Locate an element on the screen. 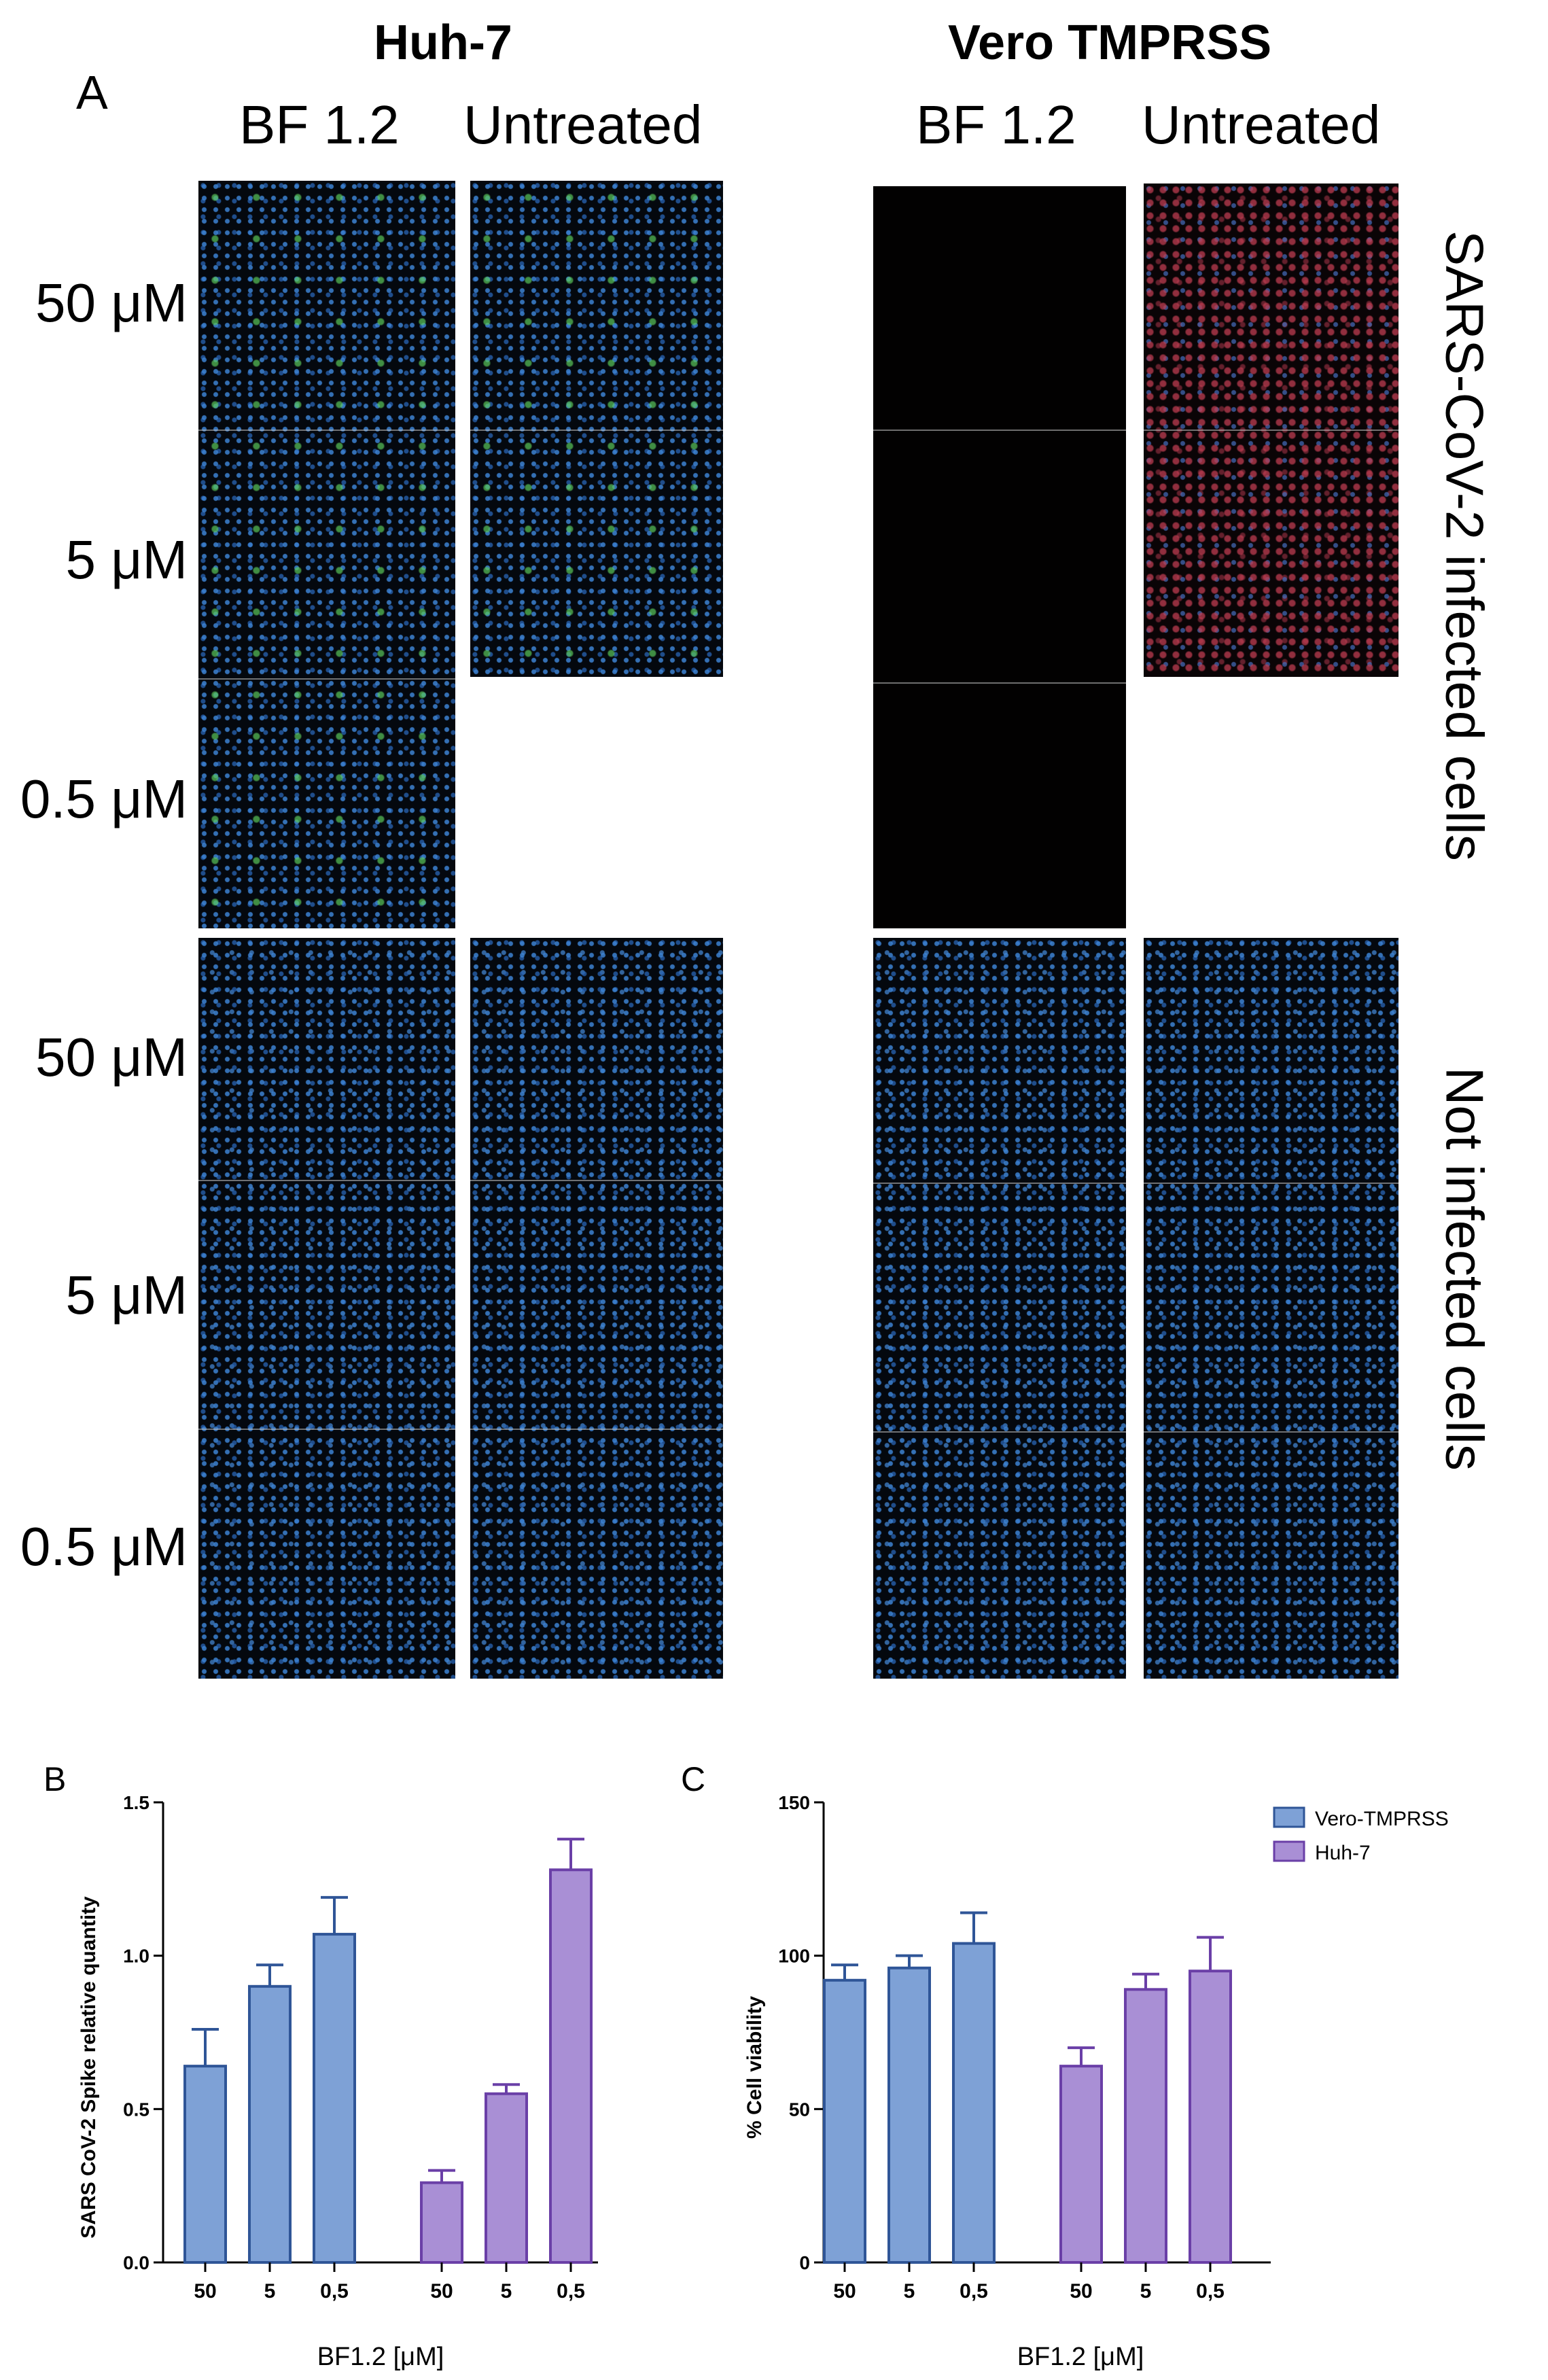 The image size is (1548, 2380). chart-c-ytick-label: 0 is located at coordinates (805, 2263).